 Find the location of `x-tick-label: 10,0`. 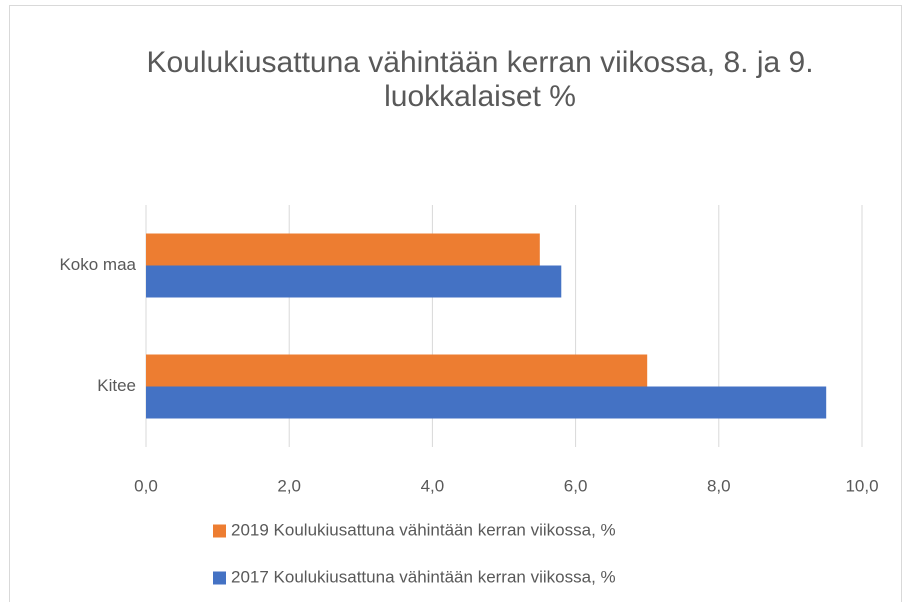

x-tick-label: 10,0 is located at coordinates (861, 485).